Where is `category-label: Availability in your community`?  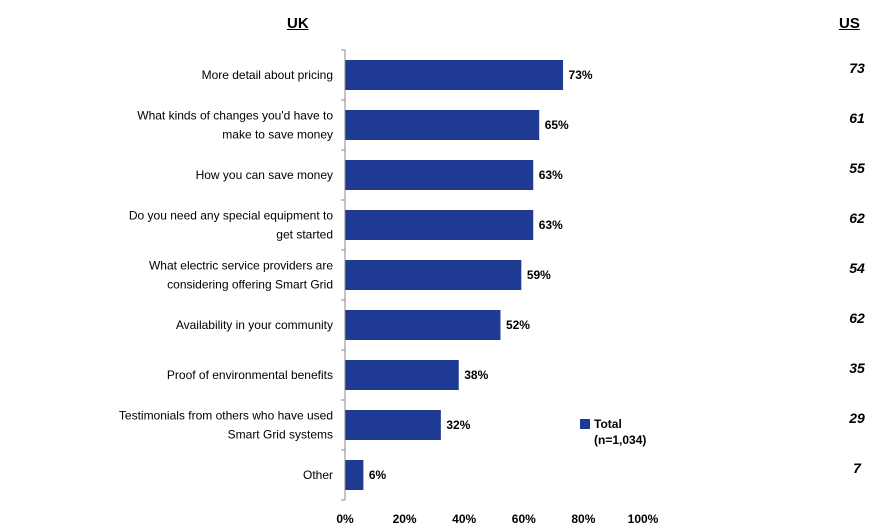 category-label: Availability in your community is located at coordinates (254, 325).